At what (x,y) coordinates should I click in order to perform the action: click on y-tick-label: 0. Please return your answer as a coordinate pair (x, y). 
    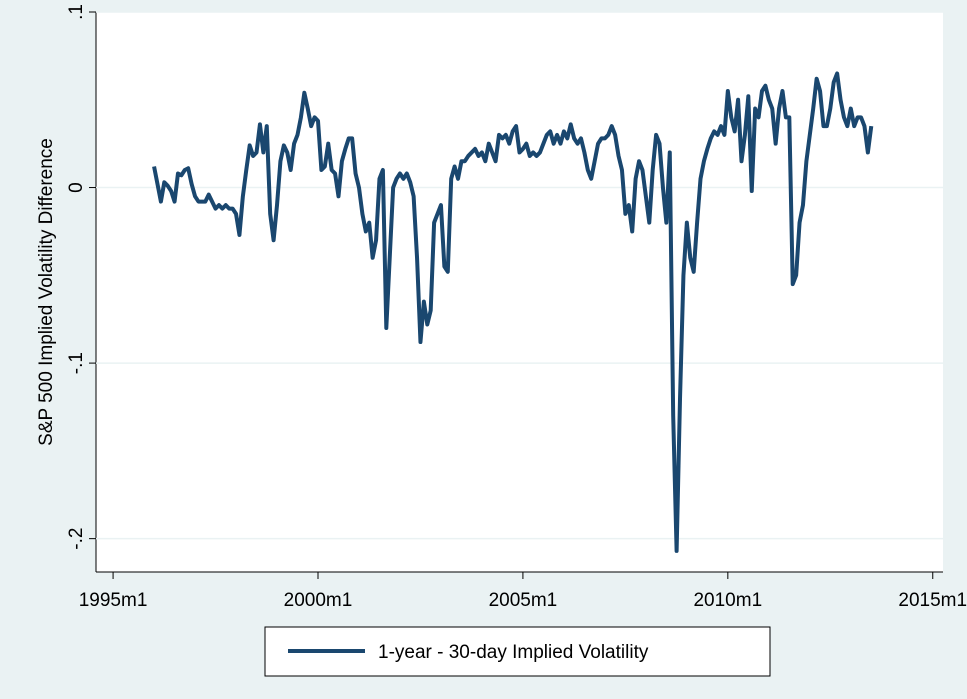
    Looking at the image, I should click on (76, 187).